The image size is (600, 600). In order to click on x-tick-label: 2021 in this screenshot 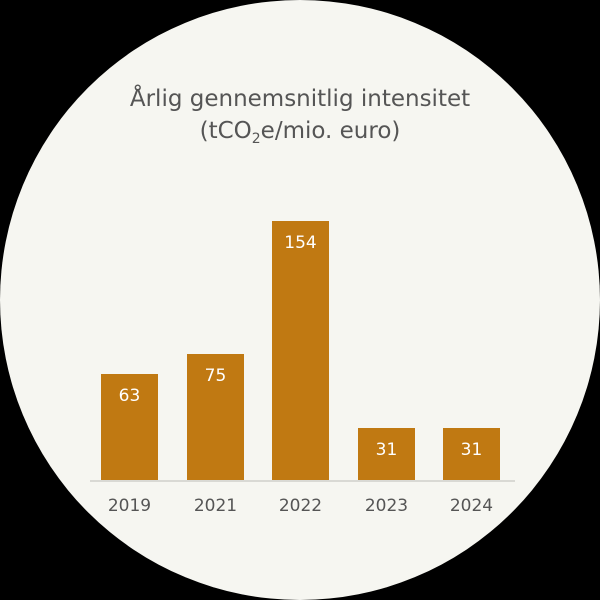, I will do `click(215, 506)`.